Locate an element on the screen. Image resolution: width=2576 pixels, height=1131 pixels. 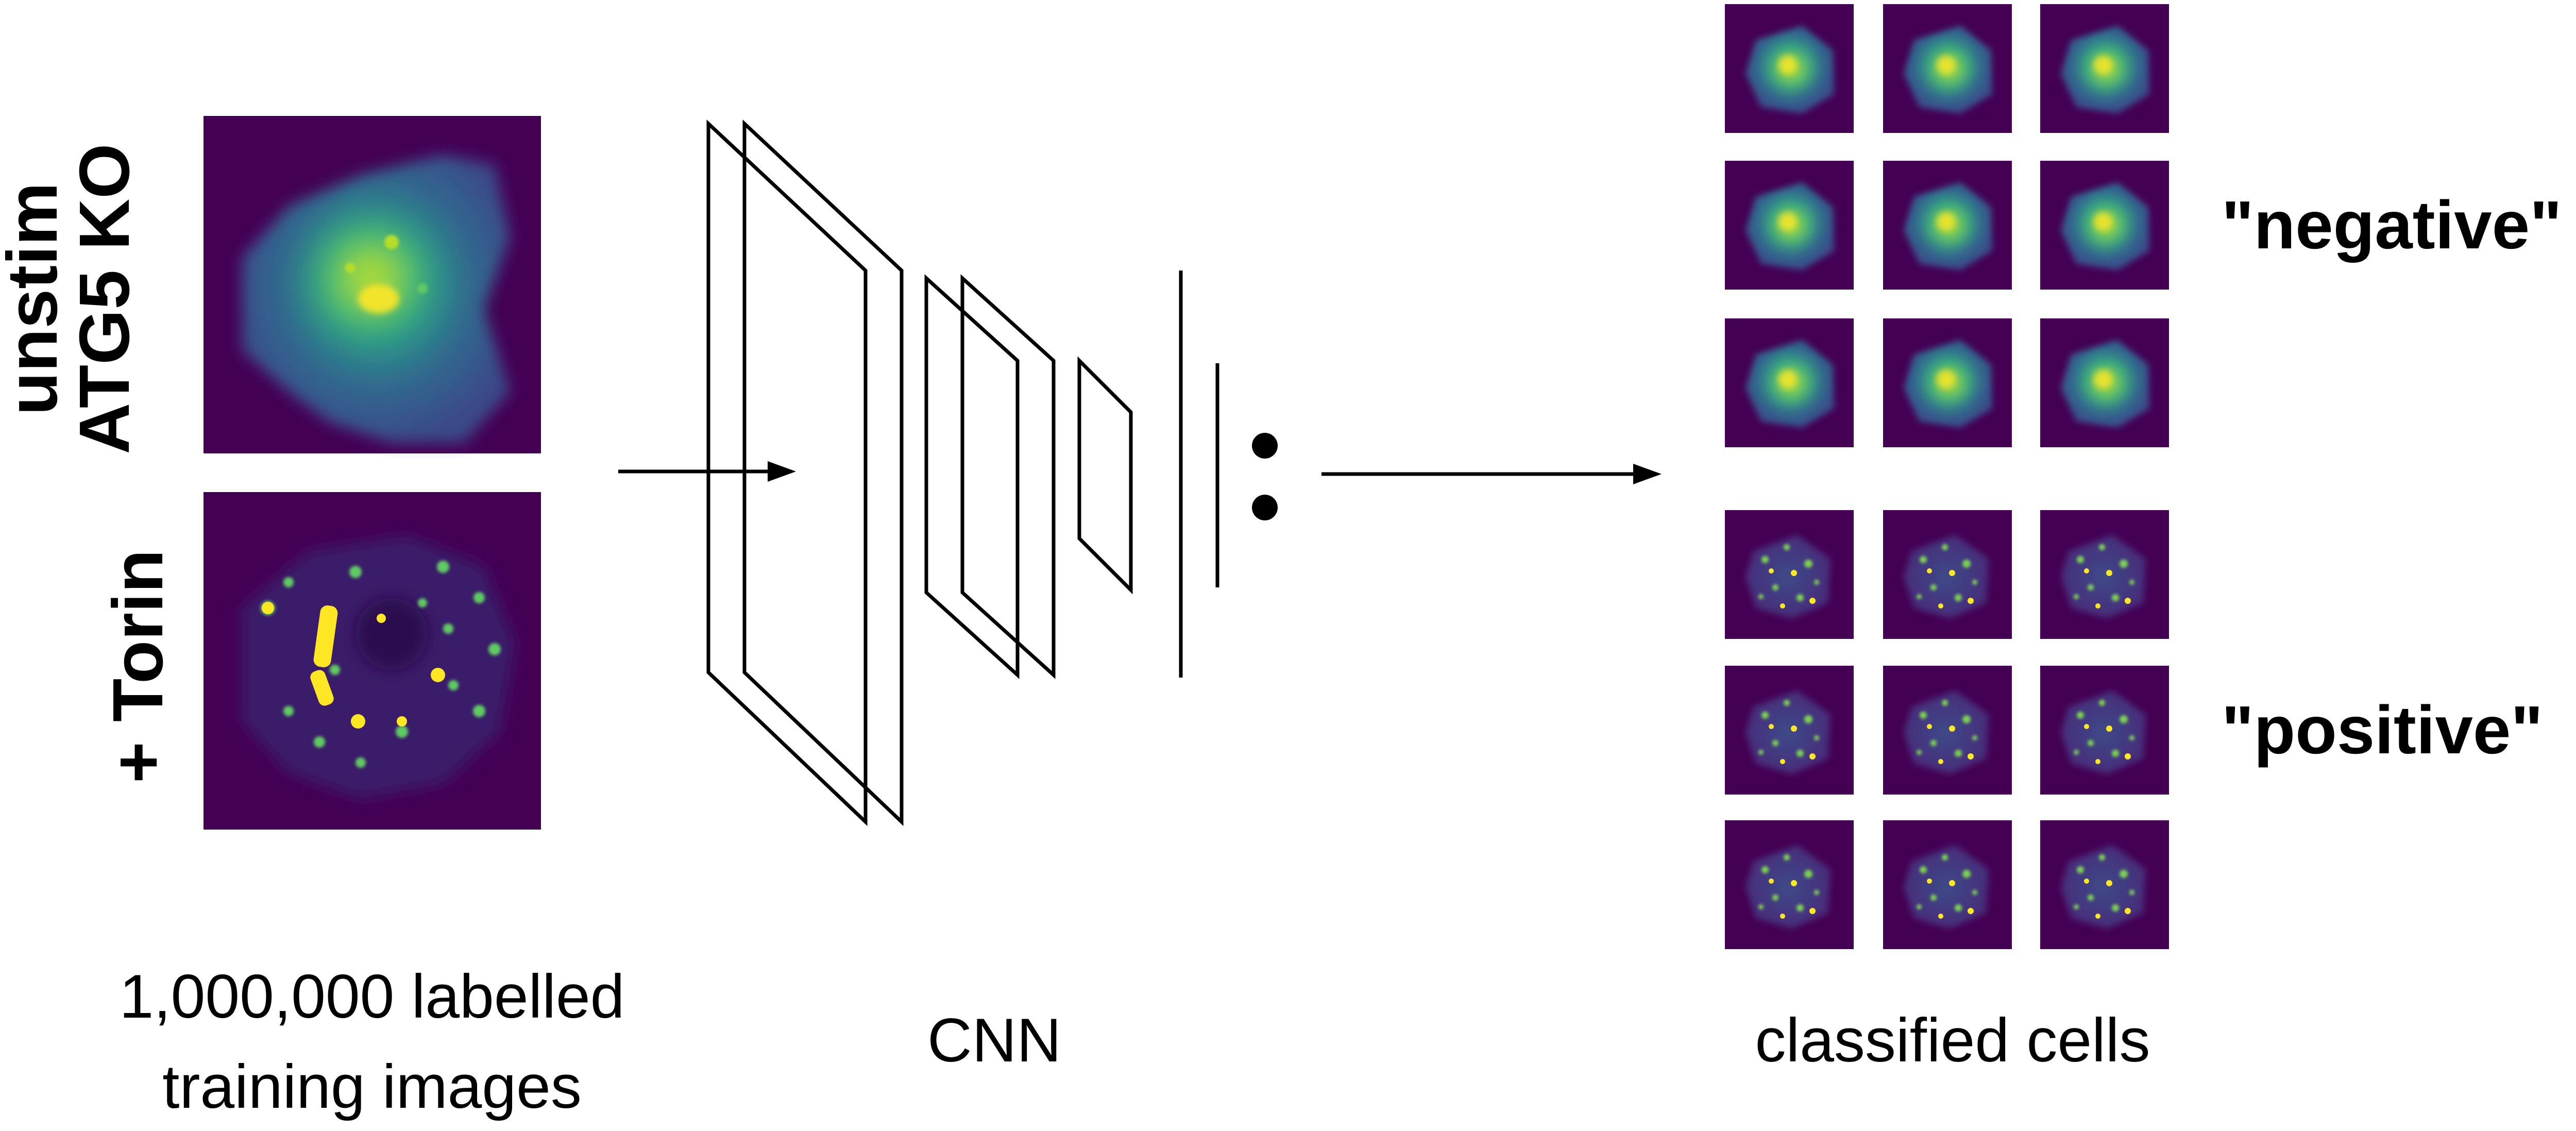
training-caption-line2: training images is located at coordinates (372, 1086).